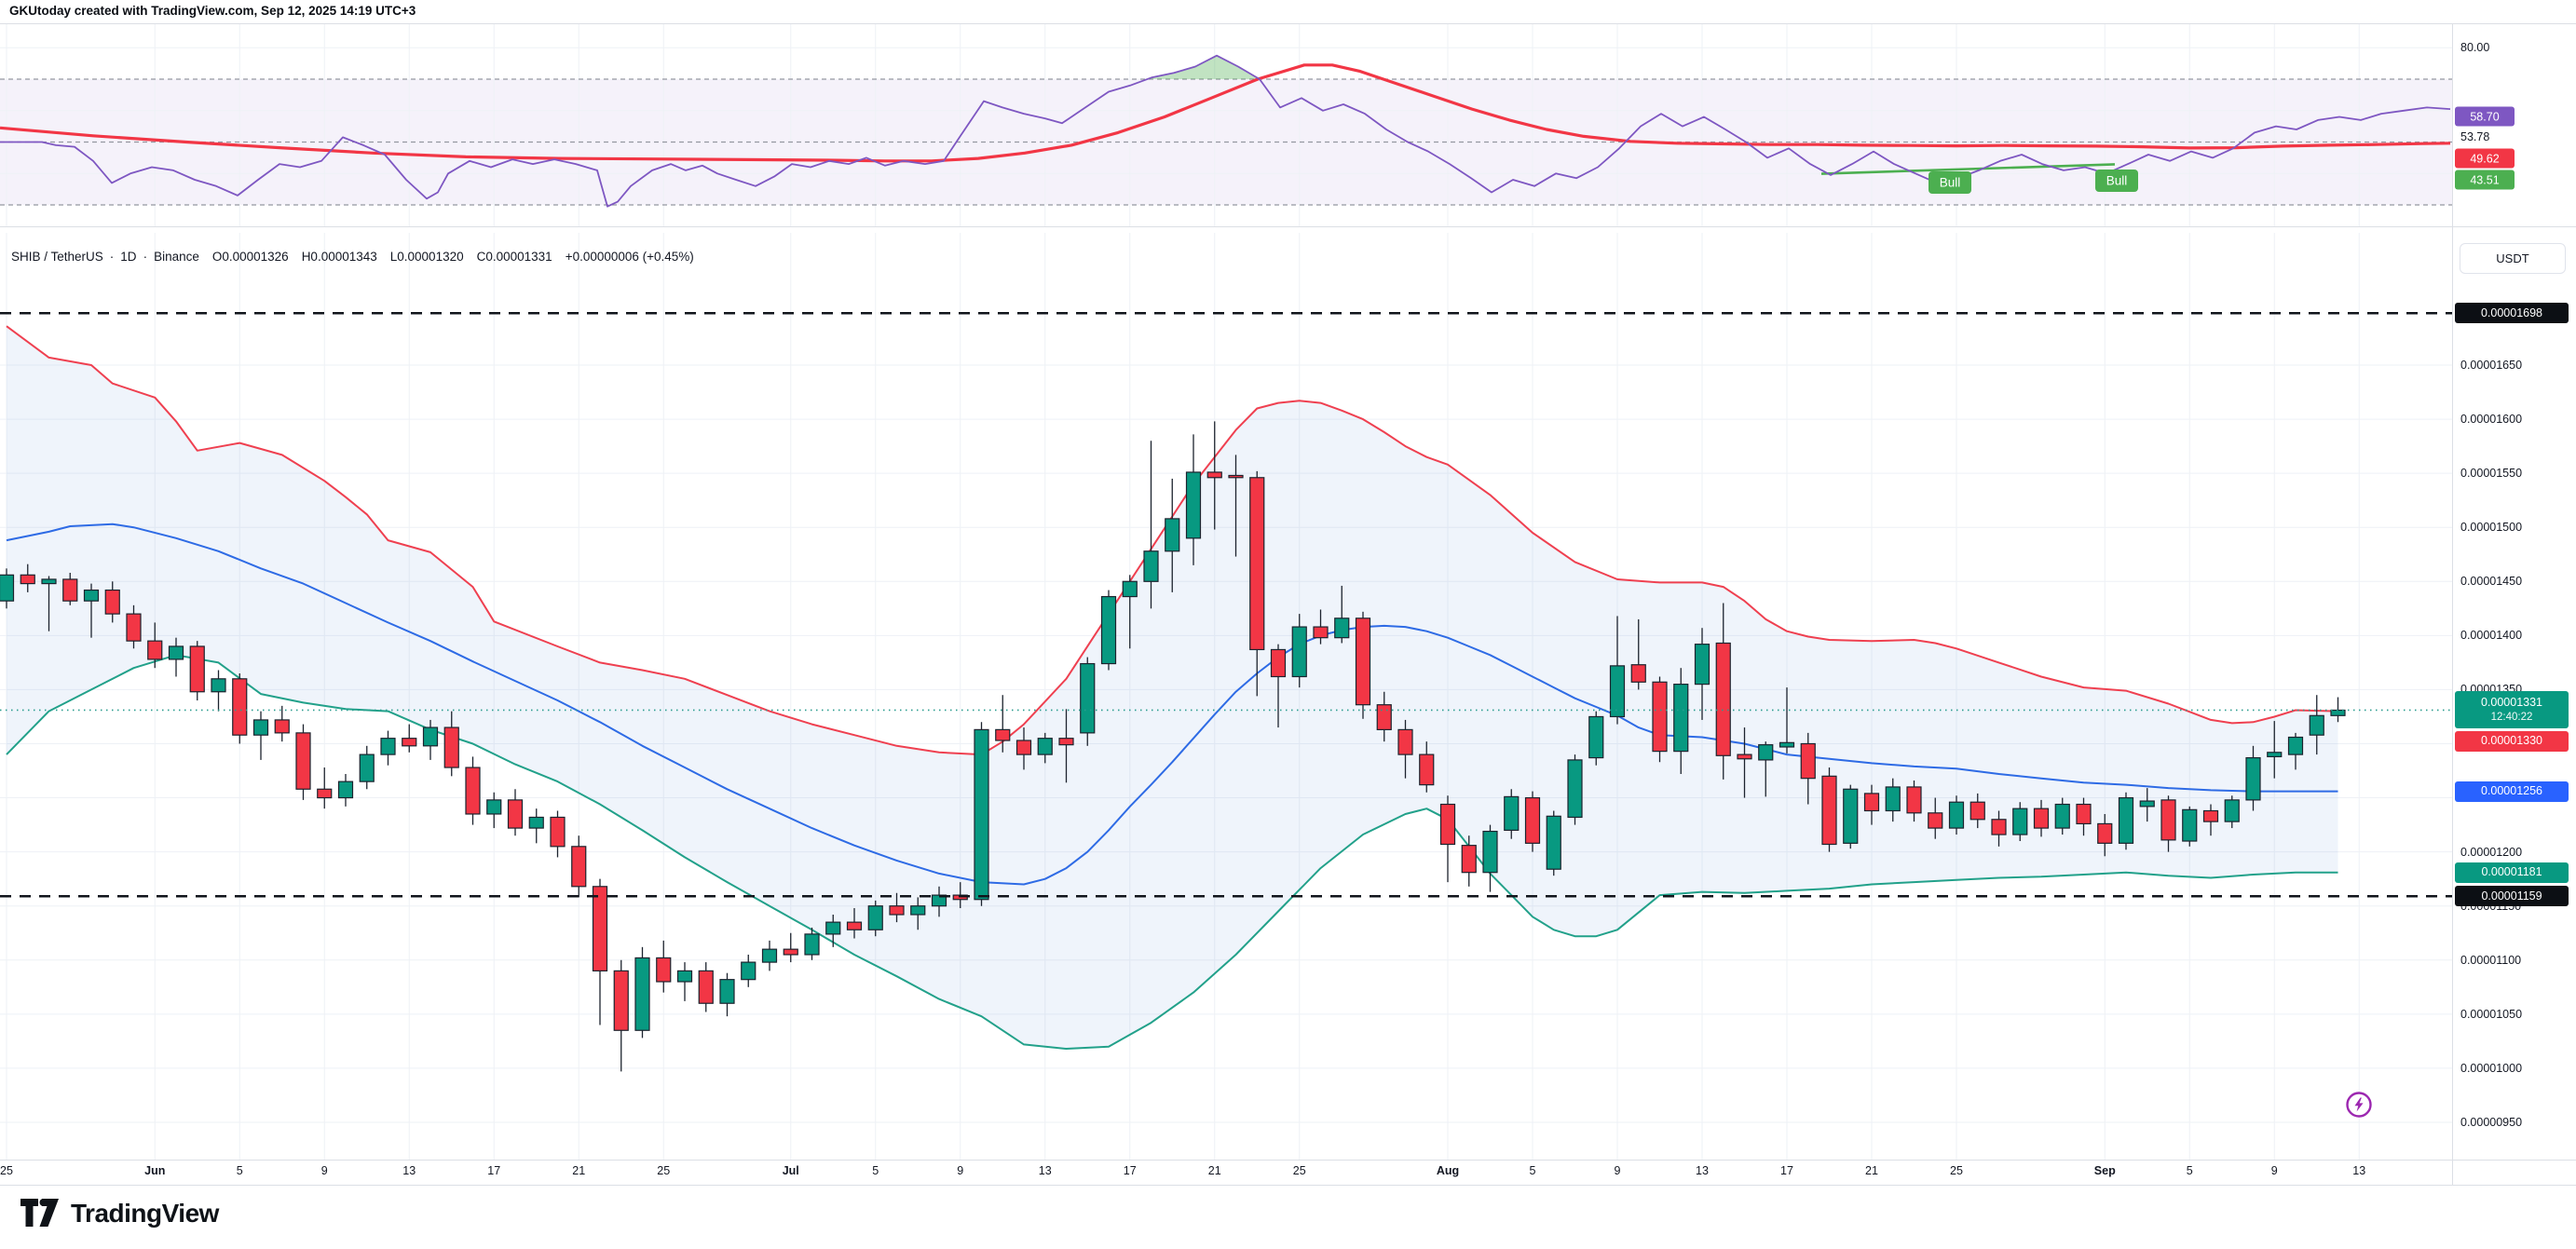 The height and width of the screenshot is (1249, 2576). What do you see at coordinates (1225, 131) in the screenshot?
I see `rsi-line` at bounding box center [1225, 131].